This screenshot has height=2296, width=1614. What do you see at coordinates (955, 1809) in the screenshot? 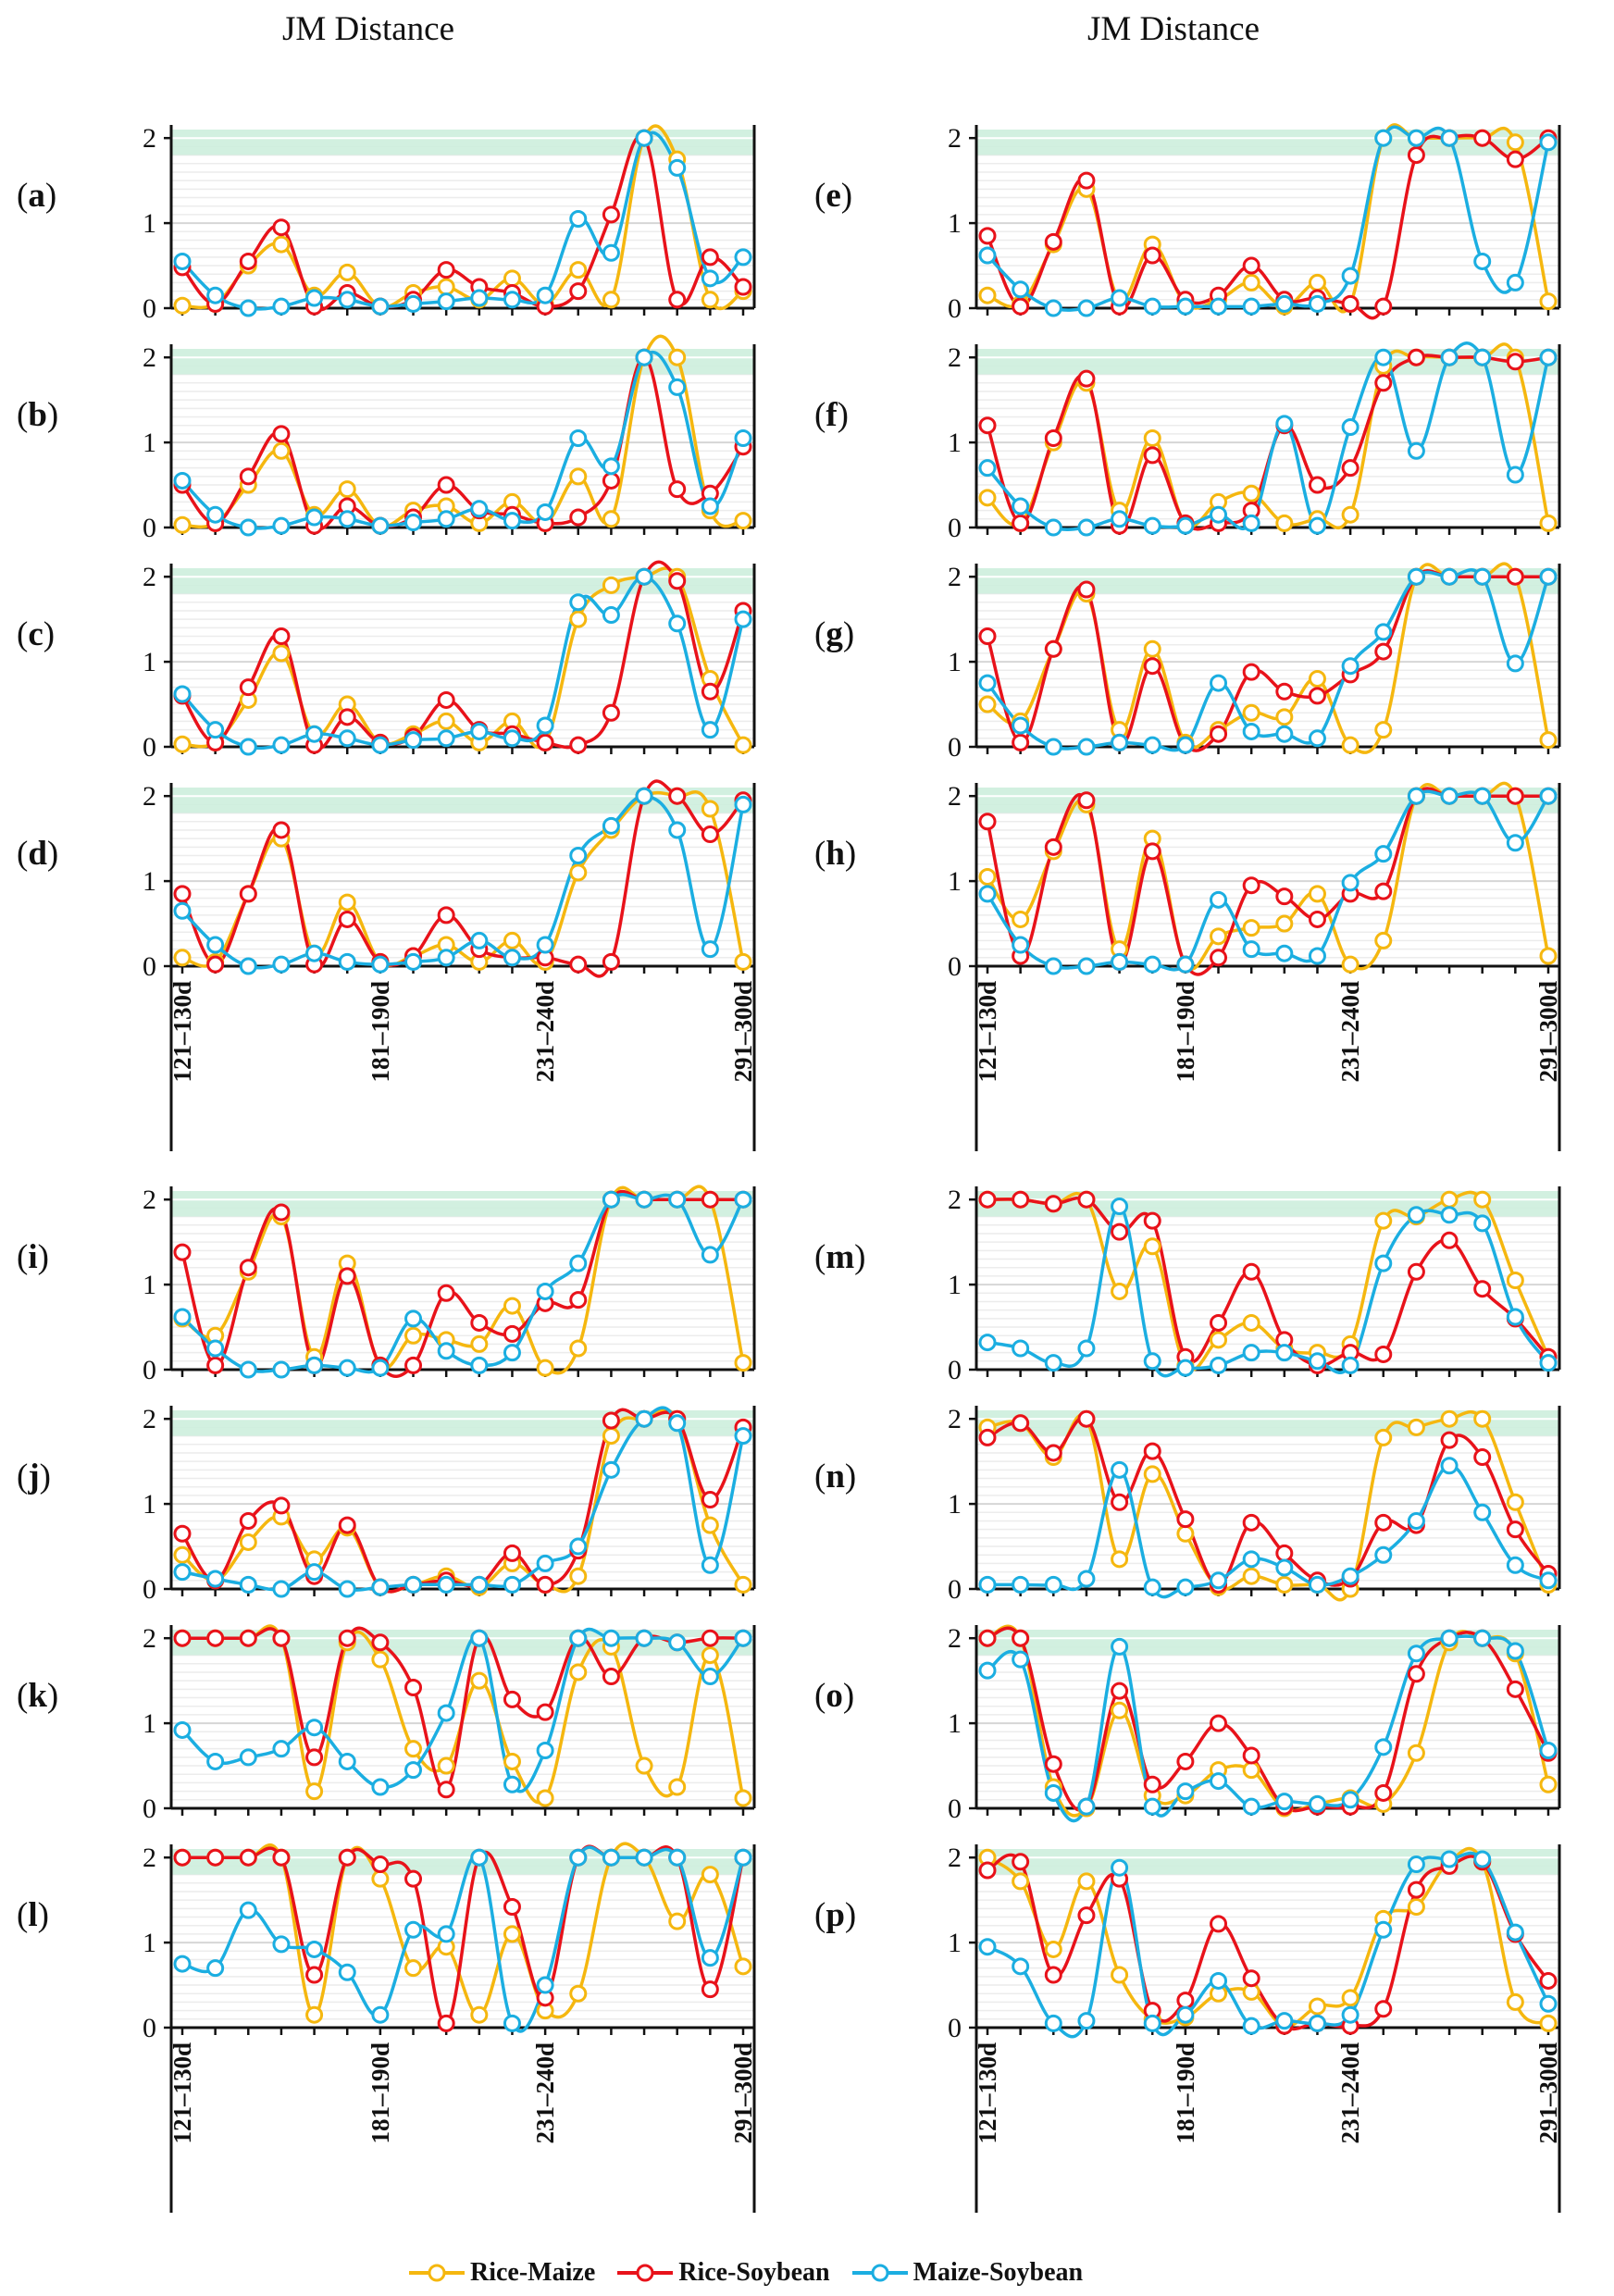
I see `y-tick-label: 0` at bounding box center [955, 1809].